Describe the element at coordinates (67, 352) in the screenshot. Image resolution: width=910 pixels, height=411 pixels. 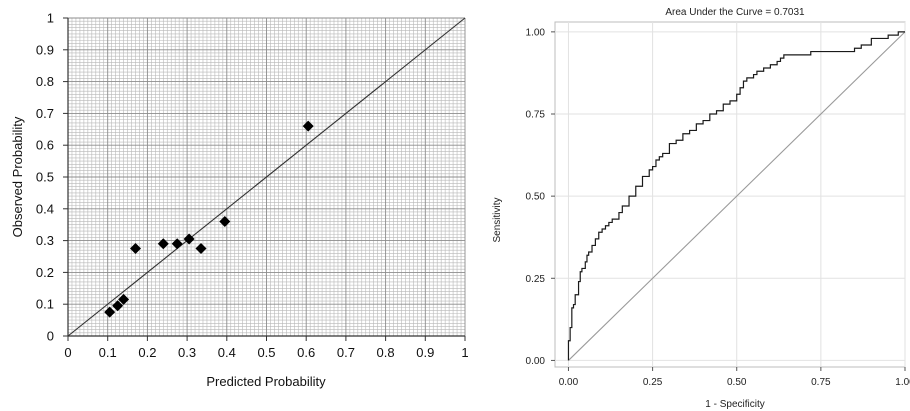
I see `x-tick-label: 0` at that location.